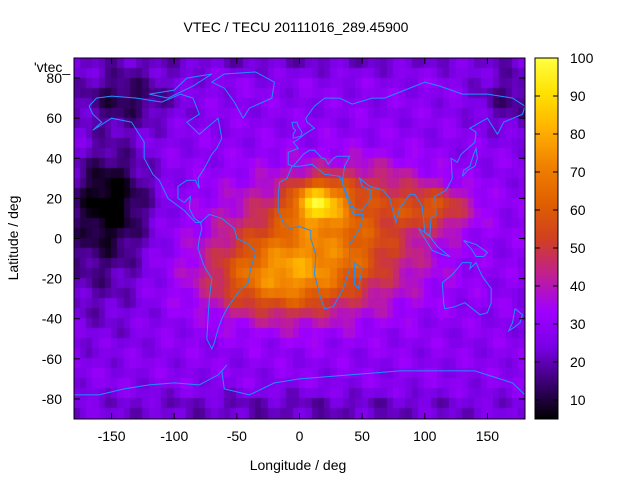  What do you see at coordinates (52, 319) in the screenshot?
I see `y-tick-label: -40` at bounding box center [52, 319].